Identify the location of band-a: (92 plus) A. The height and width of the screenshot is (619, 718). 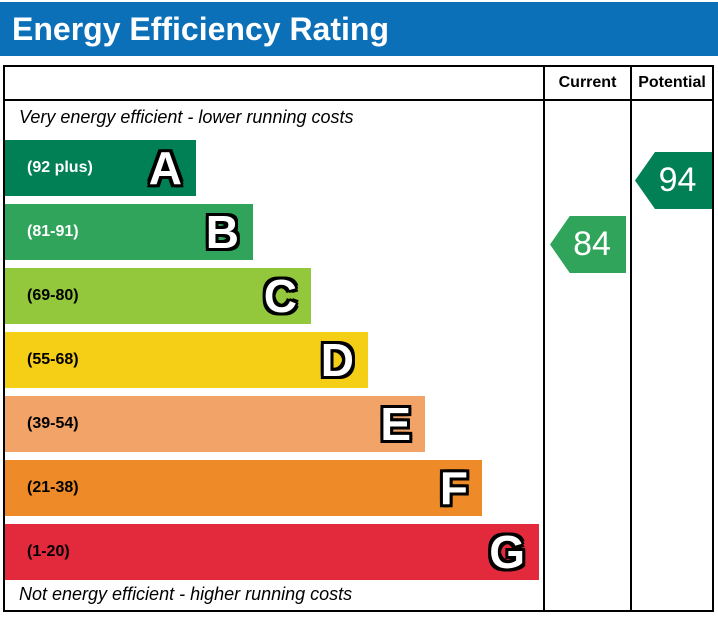
(100, 168).